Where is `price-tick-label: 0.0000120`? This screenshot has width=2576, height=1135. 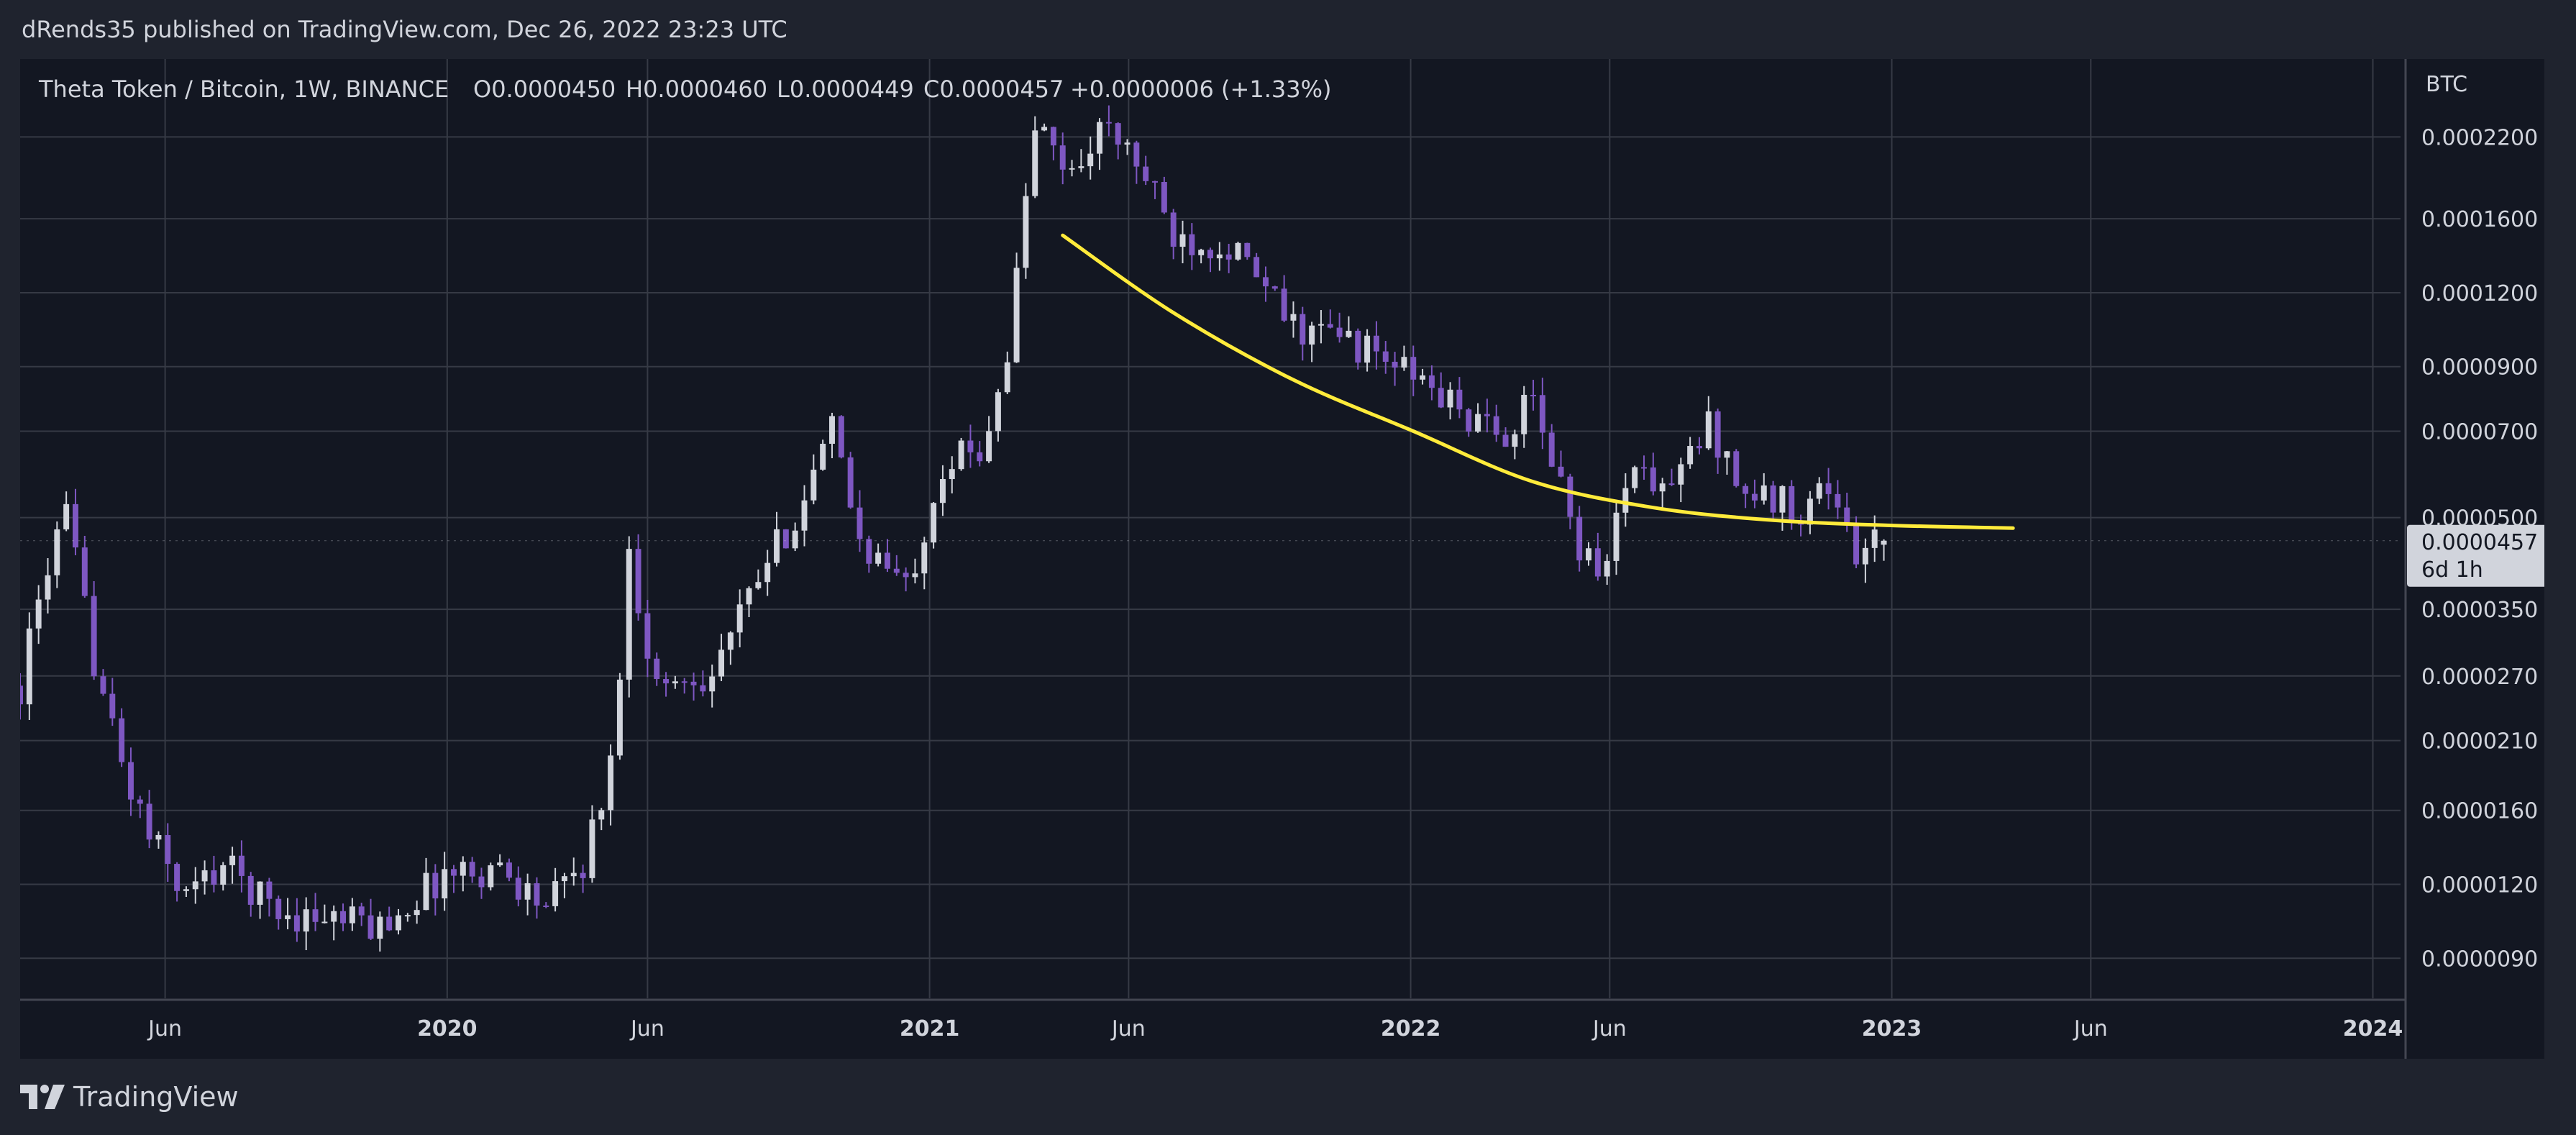 price-tick-label: 0.0000120 is located at coordinates (2479, 885).